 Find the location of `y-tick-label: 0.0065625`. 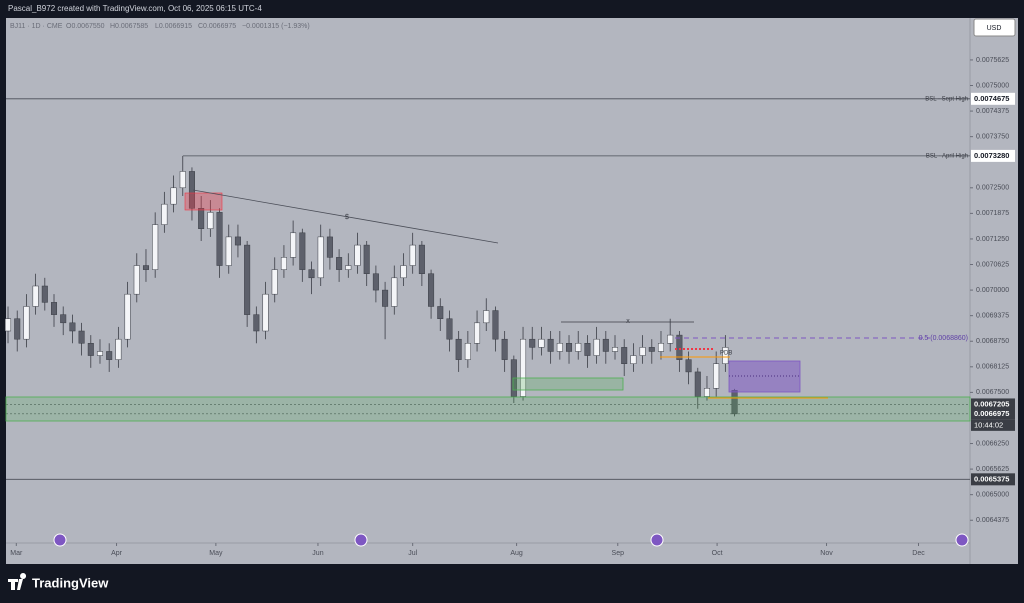

y-tick-label: 0.0065625 is located at coordinates (992, 469).